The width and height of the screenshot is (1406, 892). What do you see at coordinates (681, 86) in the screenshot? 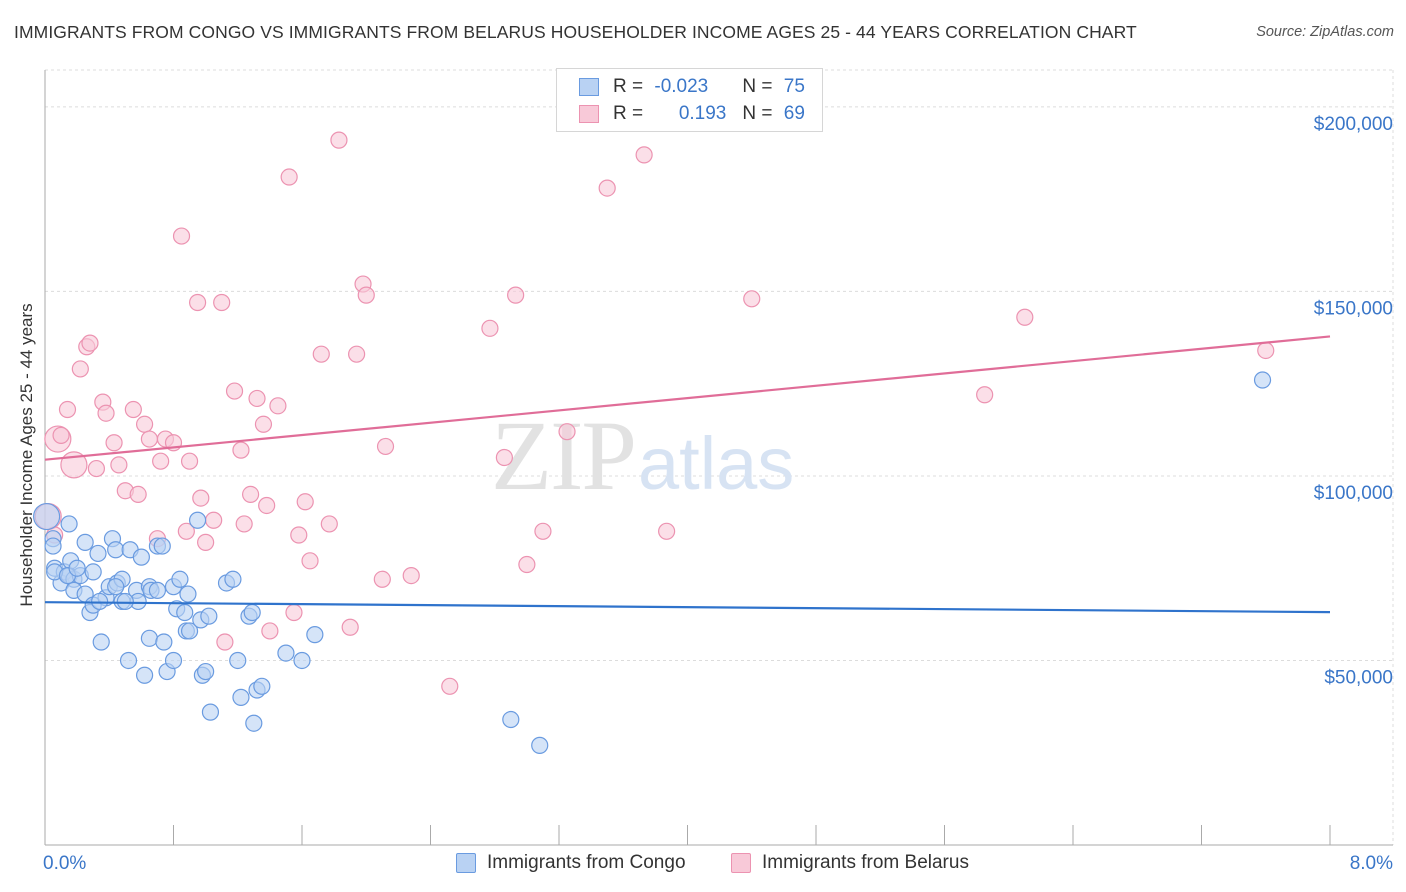
I see `congo-r-value: -0.023` at bounding box center [681, 86].